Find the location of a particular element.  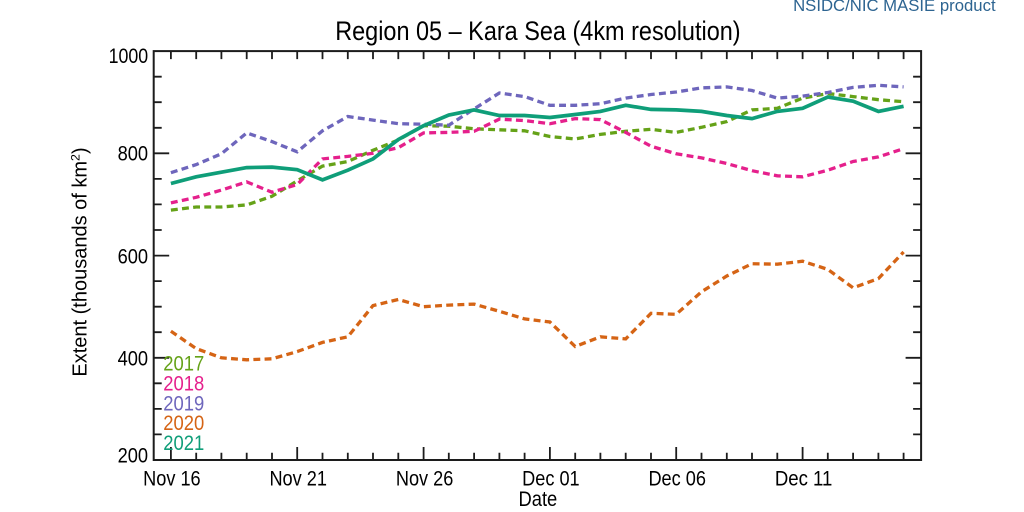

svg-text:Region 05 – Kara Sea (4km reso: Region 05 – Kara Sea (4km resolution) is located at coordinates (537, 31).